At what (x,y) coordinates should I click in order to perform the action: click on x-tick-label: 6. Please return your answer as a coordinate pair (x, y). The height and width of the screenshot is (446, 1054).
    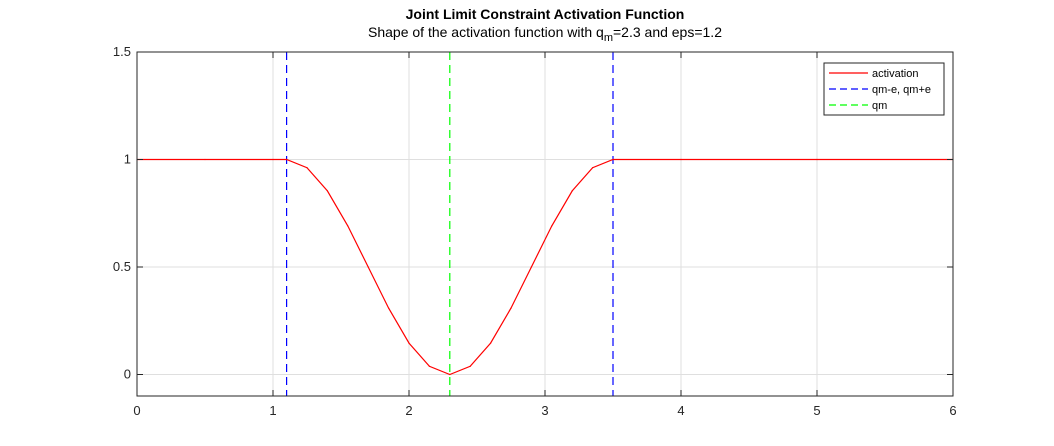
    Looking at the image, I should click on (952, 410).